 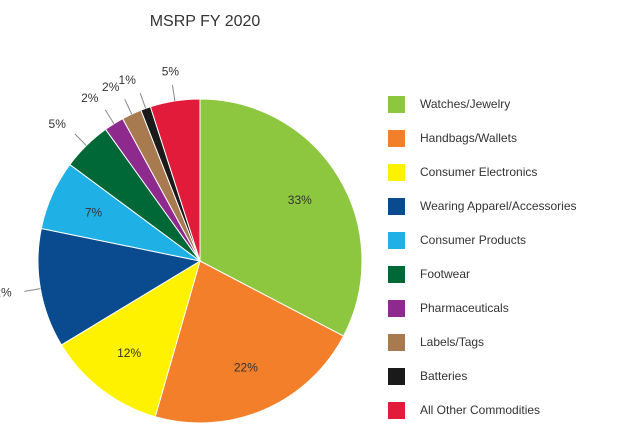 What do you see at coordinates (465, 104) in the screenshot?
I see `legend-label: Watches/Jewelry` at bounding box center [465, 104].